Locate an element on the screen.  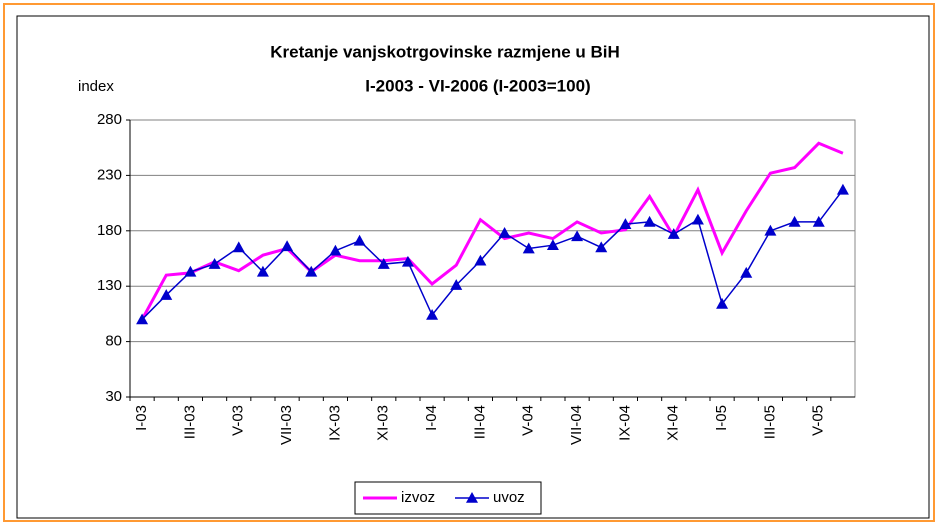
x-tick-label: IX-04 is located at coordinates (624, 423).